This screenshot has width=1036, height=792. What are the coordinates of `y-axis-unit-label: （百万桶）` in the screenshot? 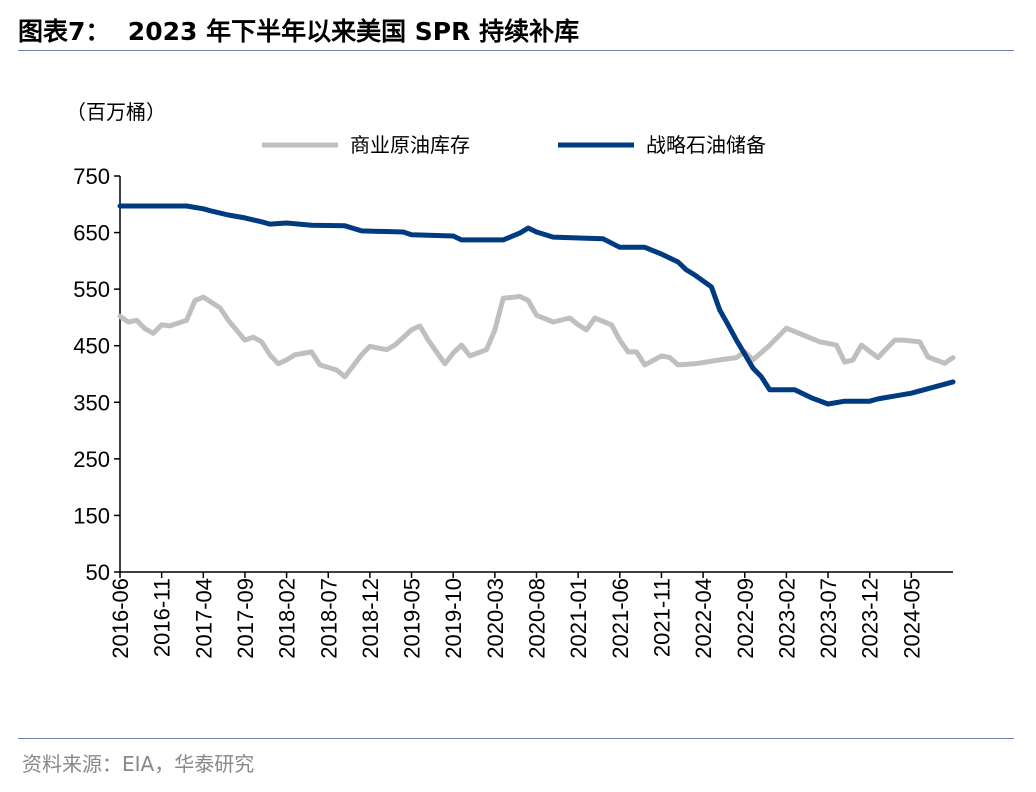 It's located at (116, 112).